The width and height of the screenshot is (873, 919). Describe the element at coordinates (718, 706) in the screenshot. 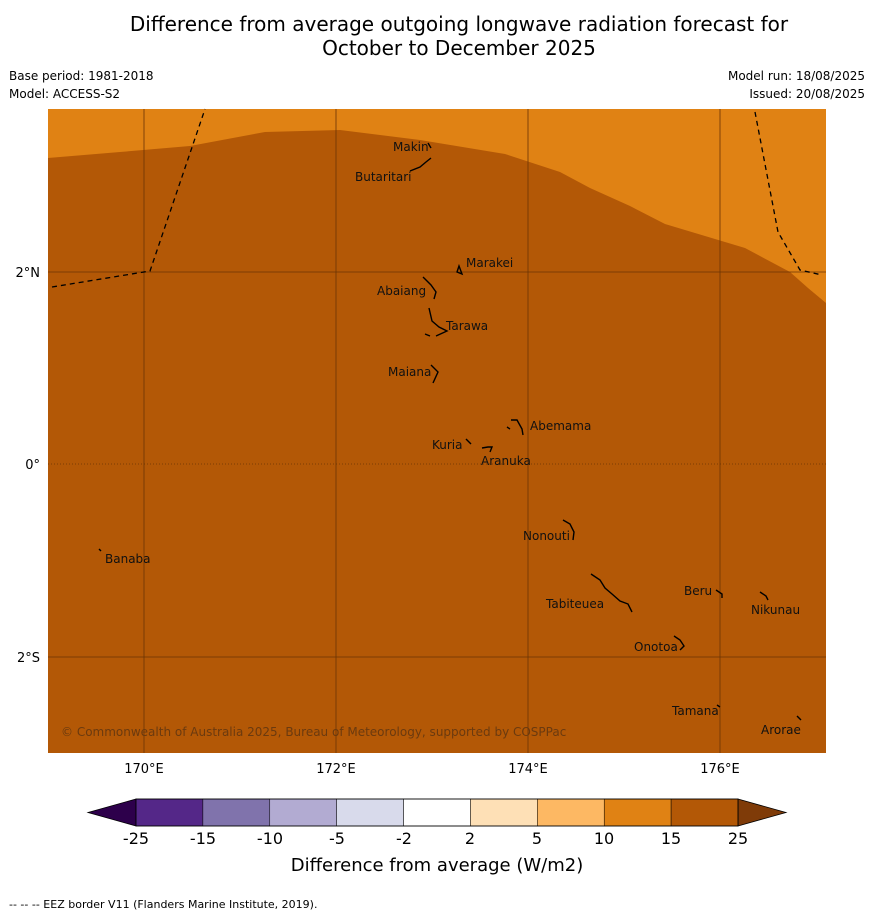

I see `island-shape-tamana` at that location.